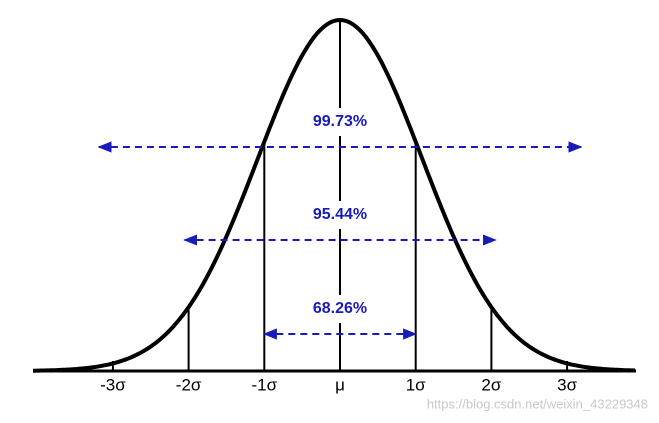 The width and height of the screenshot is (659, 423). I want to click on sigma-label: -2σ, so click(189, 384).